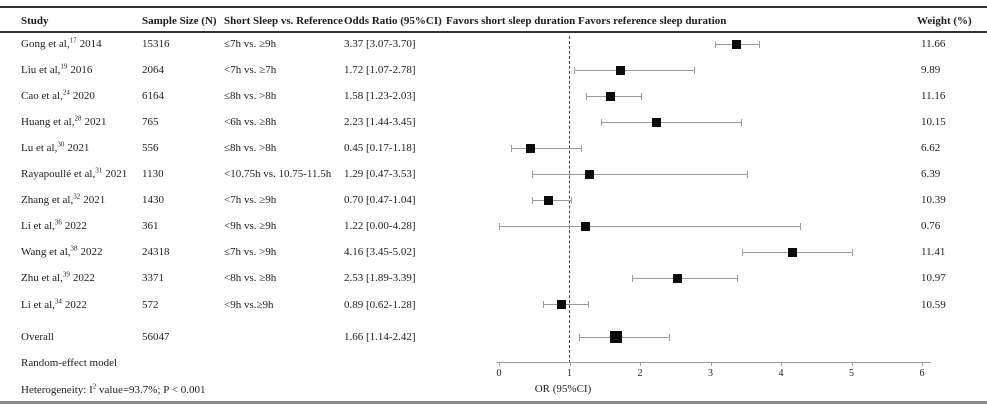 This screenshot has width=987, height=414. Describe the element at coordinates (153, 70) in the screenshot. I see `sample-size-value: 2064` at that location.